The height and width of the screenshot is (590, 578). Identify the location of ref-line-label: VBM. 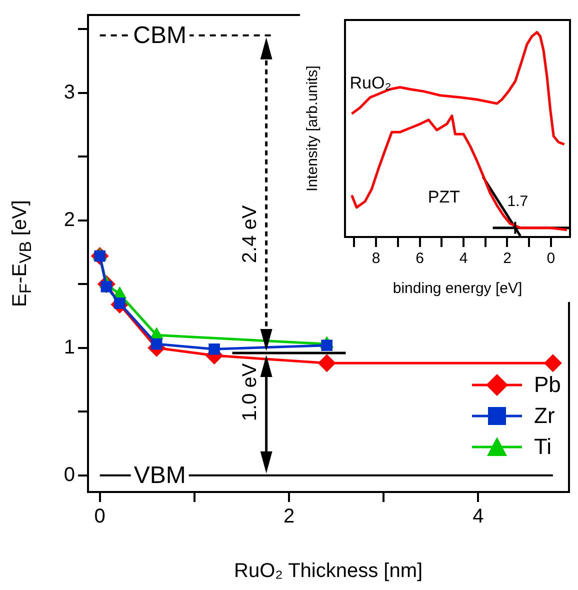
(160, 476).